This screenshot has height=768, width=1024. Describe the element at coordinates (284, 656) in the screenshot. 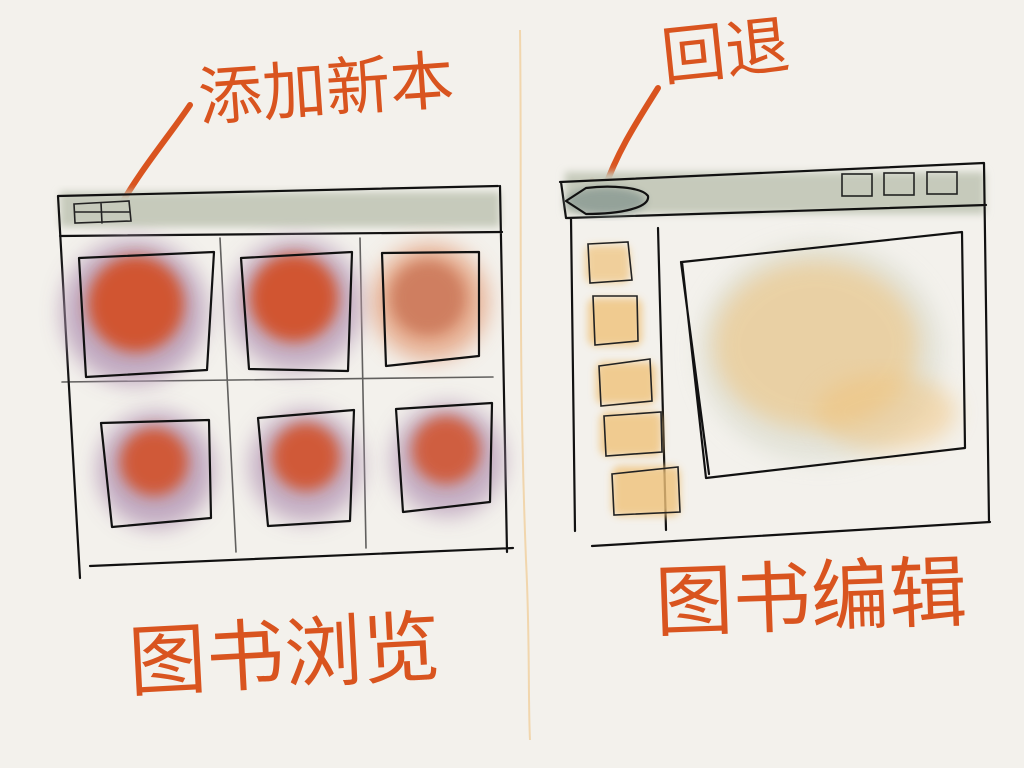

I see `caption-browse: 图书浏览` at that location.